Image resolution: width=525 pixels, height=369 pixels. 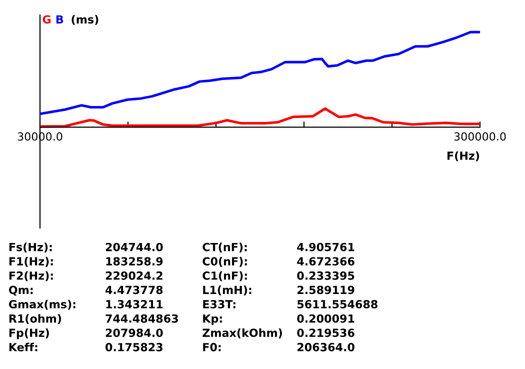 I want to click on text: G, so click(x=46, y=19).